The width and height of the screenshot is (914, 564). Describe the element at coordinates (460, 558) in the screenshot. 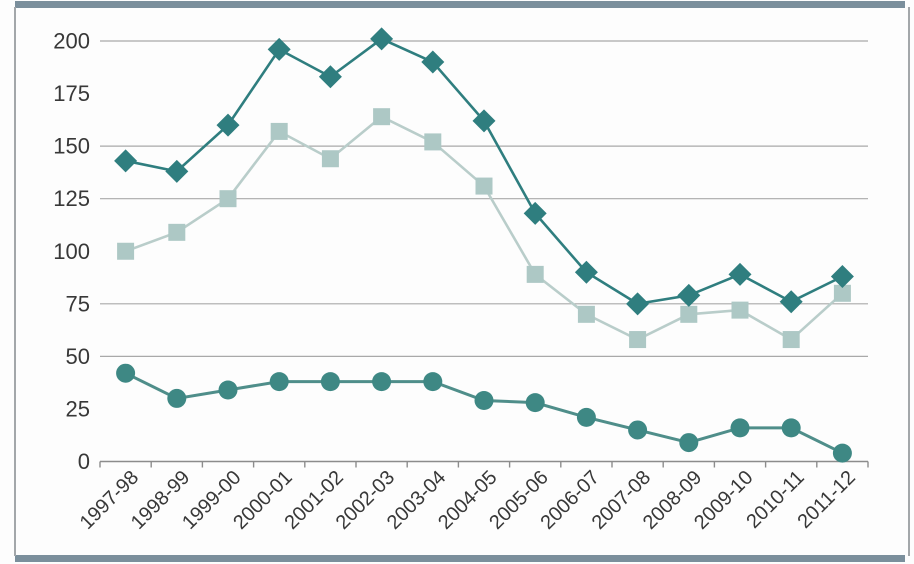

I see `frame-bottom-bar` at that location.